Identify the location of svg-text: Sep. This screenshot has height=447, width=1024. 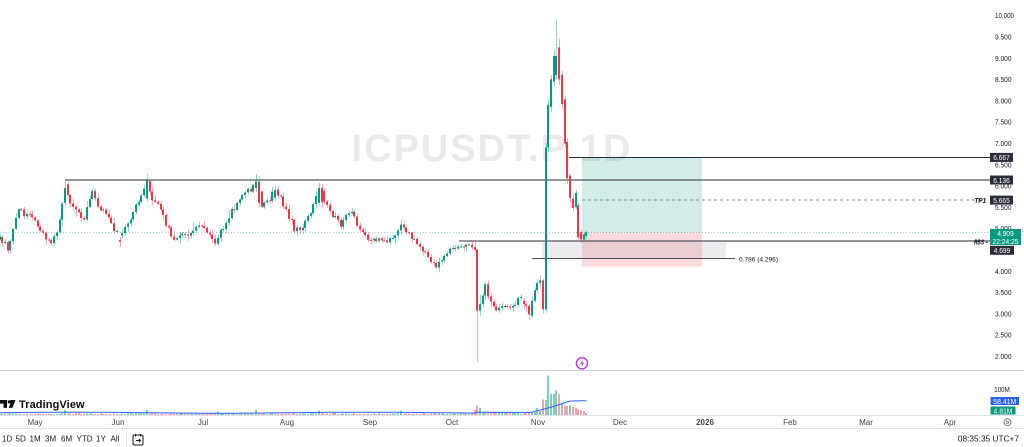
(370, 422).